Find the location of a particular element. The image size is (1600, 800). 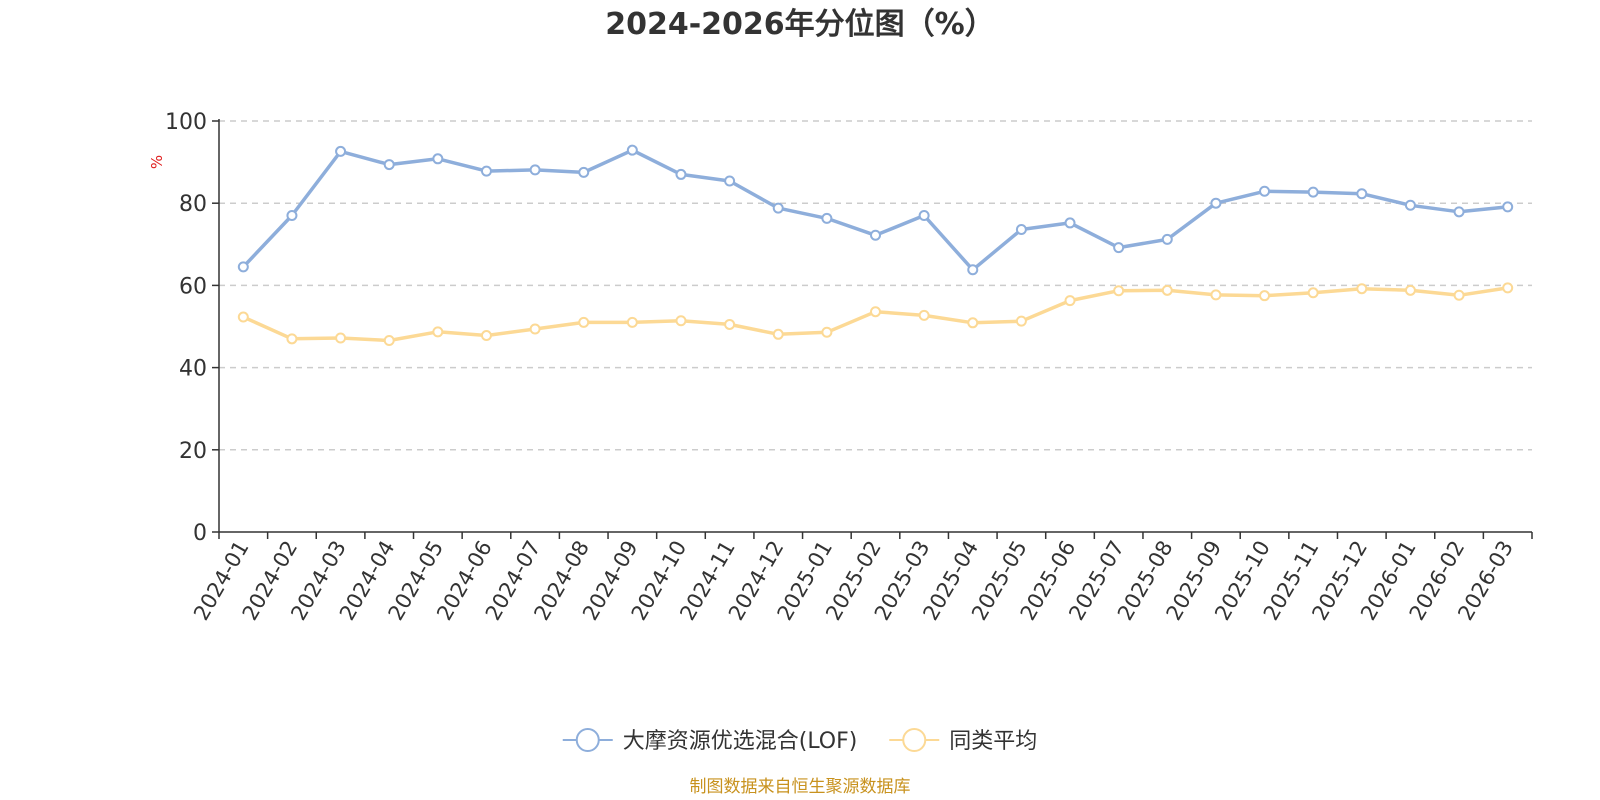

series-line is located at coordinates (875, 210).